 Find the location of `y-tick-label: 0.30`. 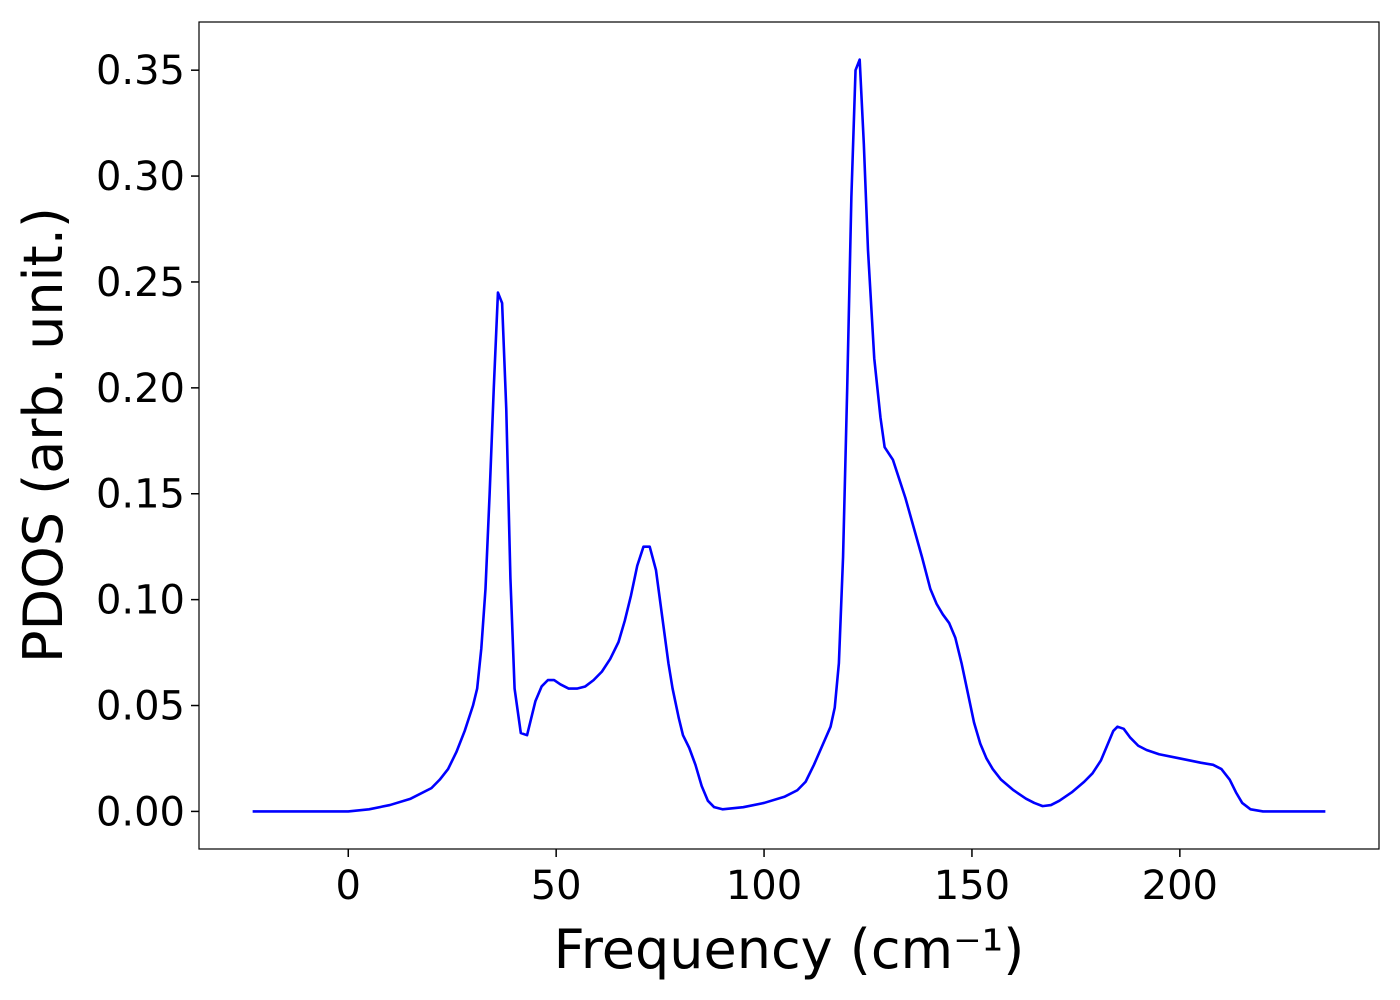

y-tick-label: 0.30 is located at coordinates (140, 177).